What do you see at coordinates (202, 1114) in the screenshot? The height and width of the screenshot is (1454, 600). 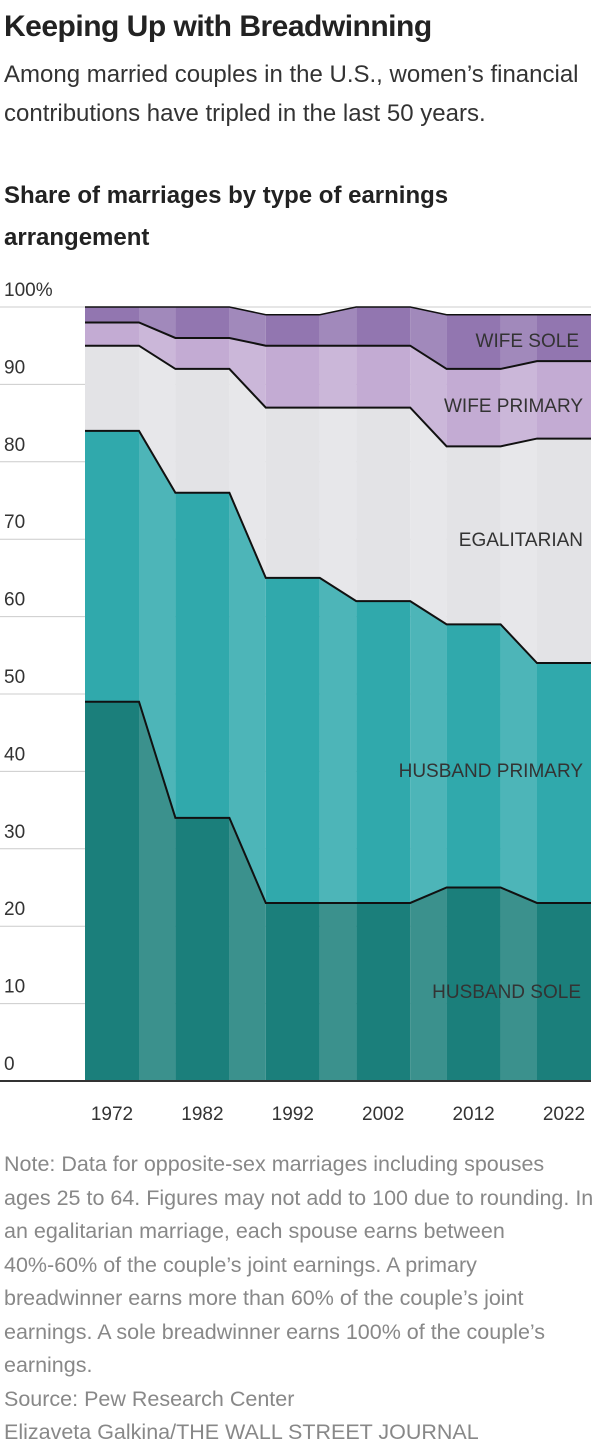 I see `x-tick-label: 1982` at bounding box center [202, 1114].